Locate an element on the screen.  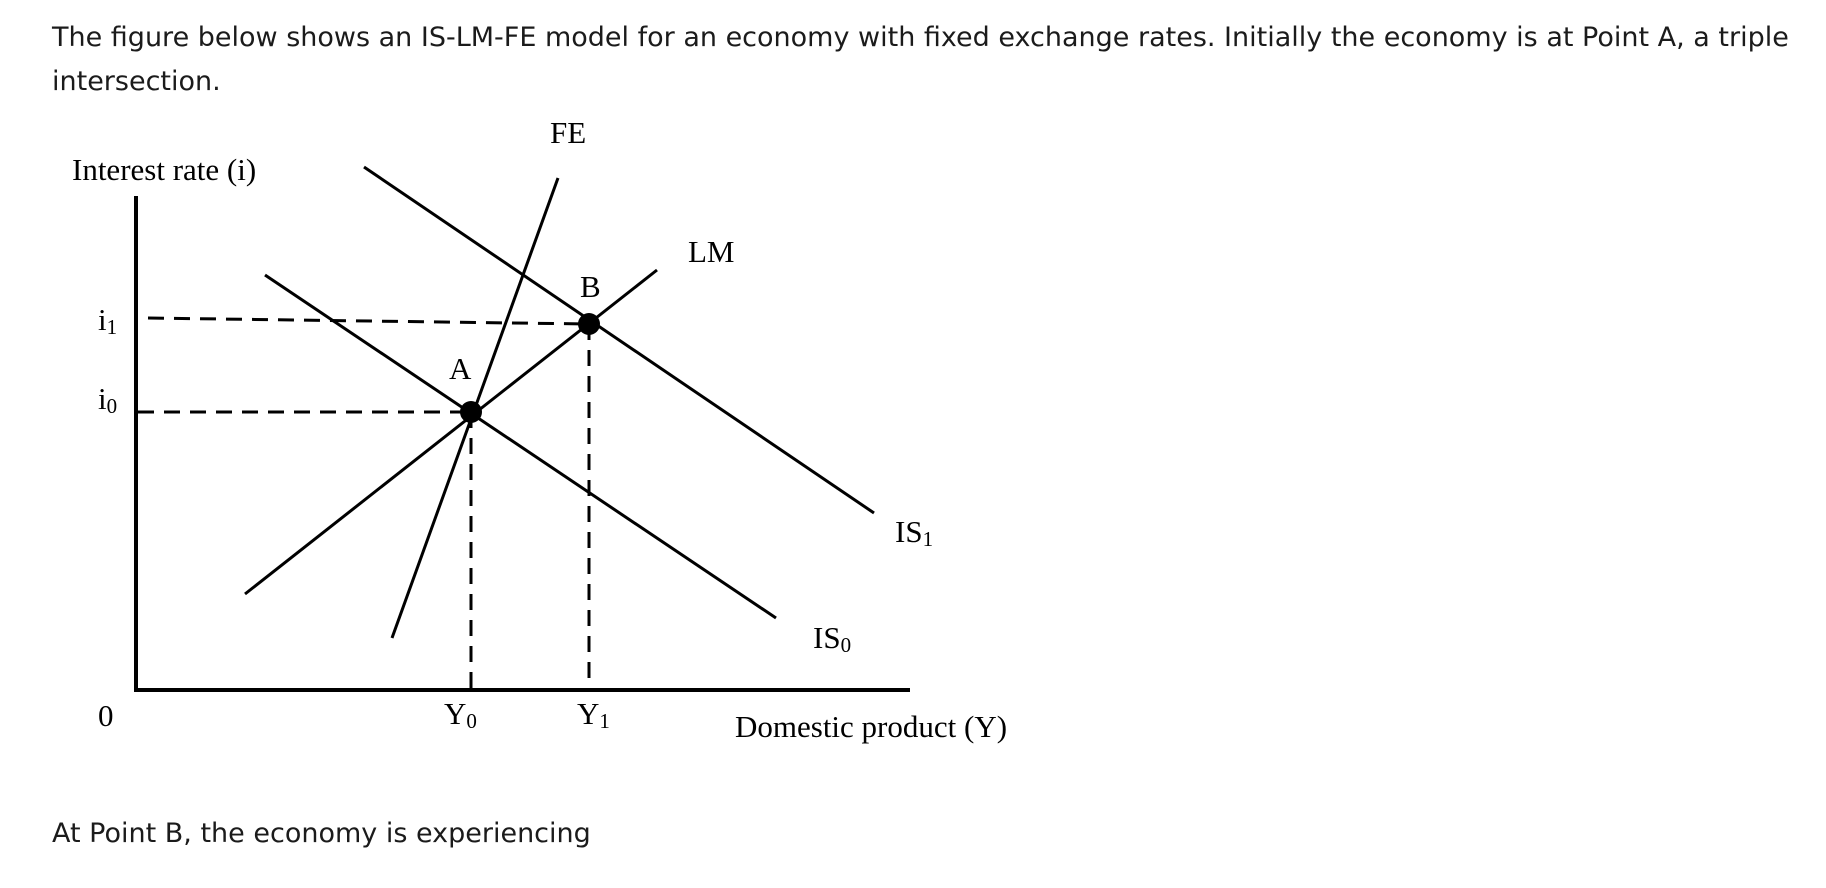
x-axis-label: Domestic product (Y) is located at coordinates (871, 726).